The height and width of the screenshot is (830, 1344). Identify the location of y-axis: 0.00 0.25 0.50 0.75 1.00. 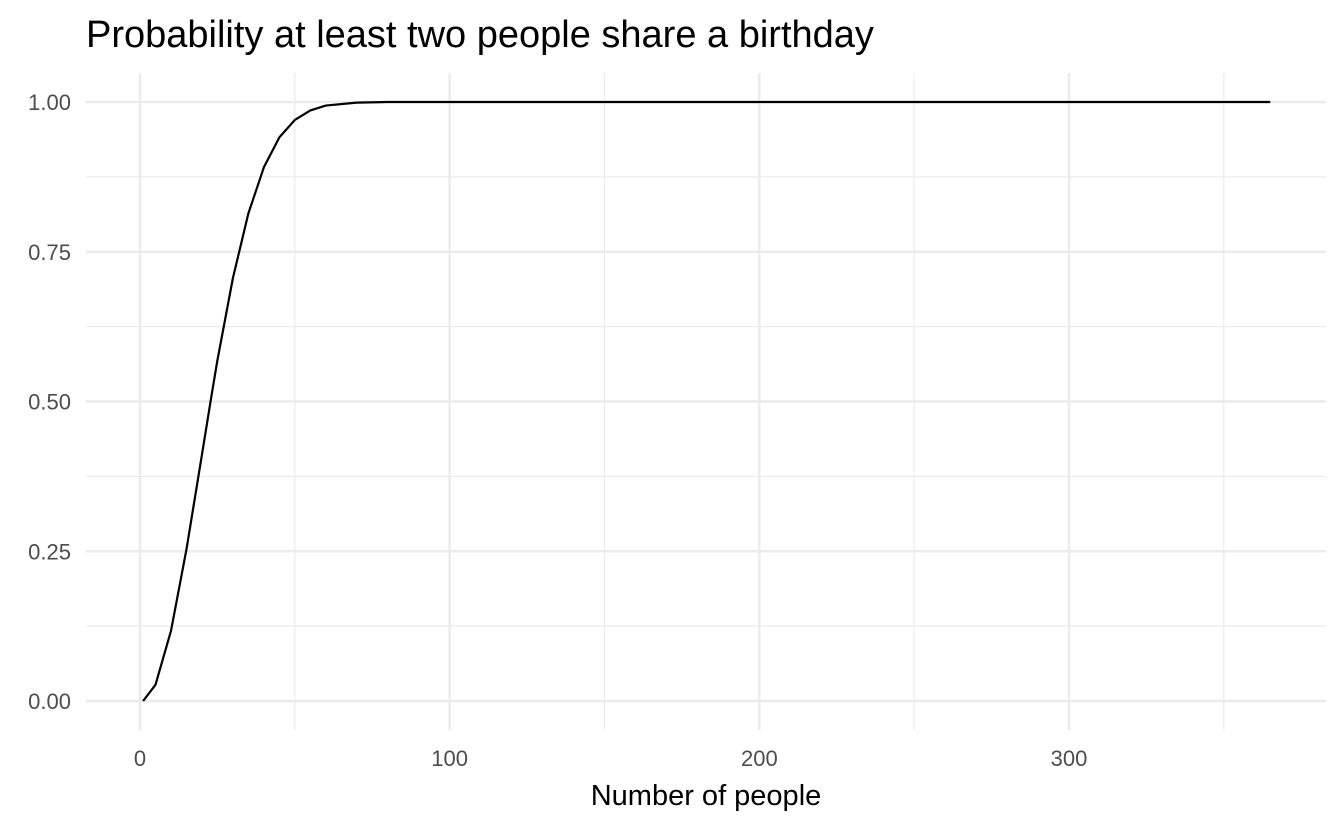
(49, 402).